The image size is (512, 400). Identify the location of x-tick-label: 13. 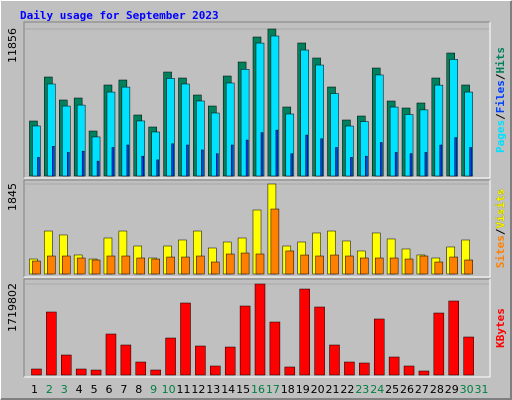
(213, 389).